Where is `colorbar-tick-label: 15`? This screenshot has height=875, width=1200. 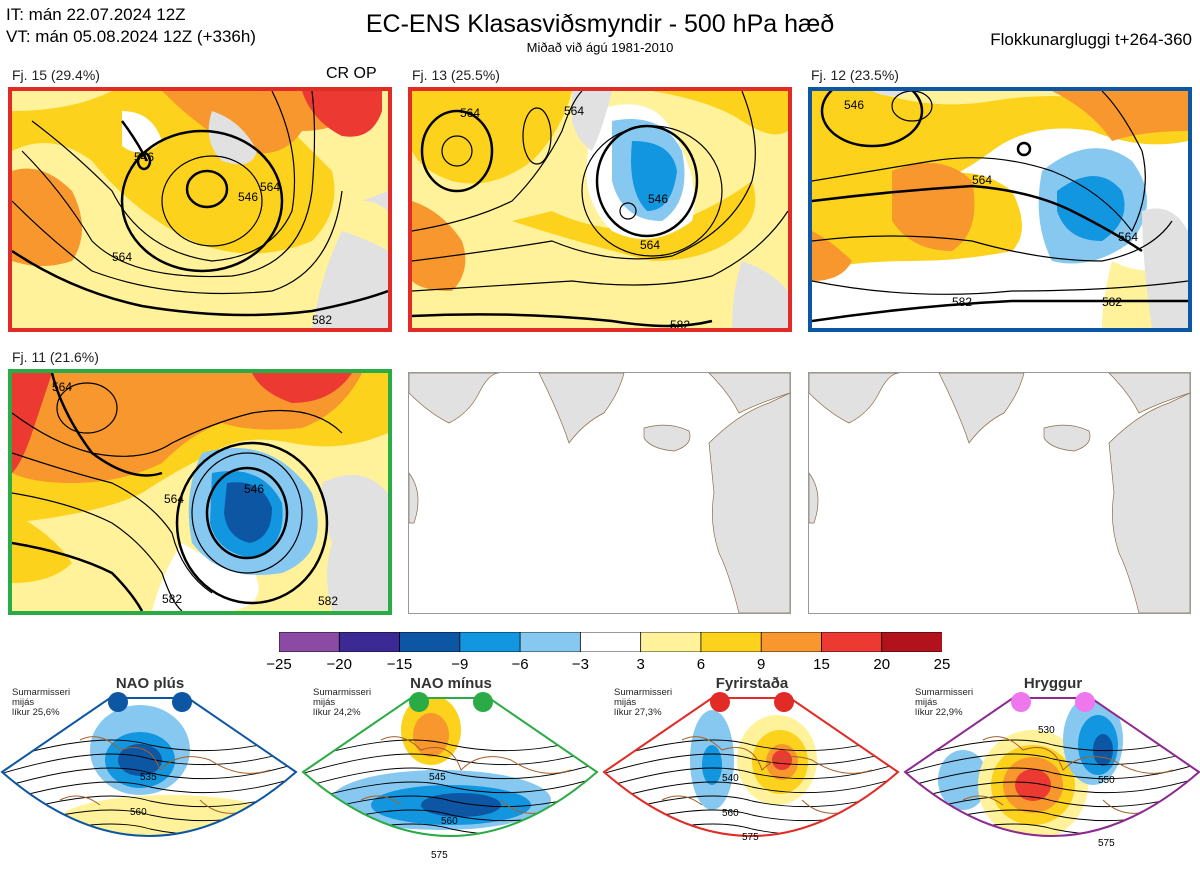
colorbar-tick-label: 15 is located at coordinates (821, 664).